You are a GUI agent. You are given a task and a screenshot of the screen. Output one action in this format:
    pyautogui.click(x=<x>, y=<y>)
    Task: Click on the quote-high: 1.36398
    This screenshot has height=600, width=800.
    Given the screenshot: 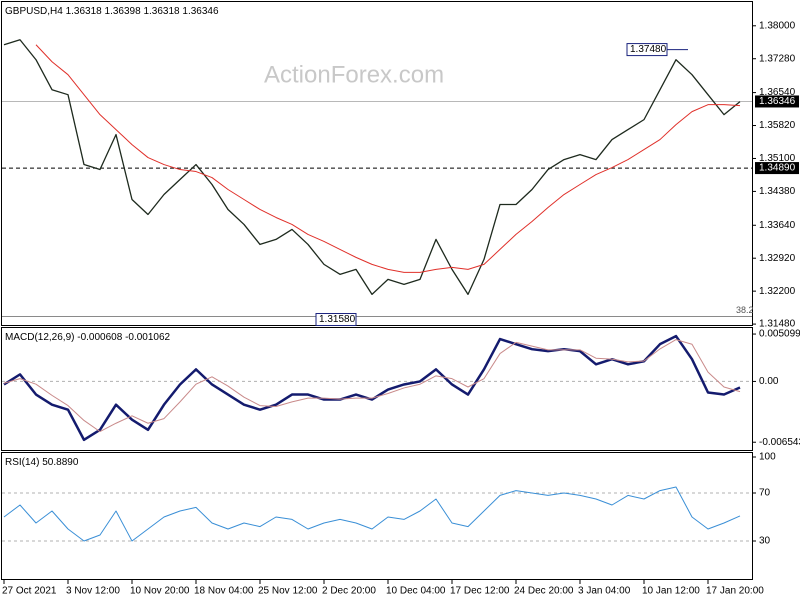 What is the action you would take?
    pyautogui.click(x=123, y=11)
    